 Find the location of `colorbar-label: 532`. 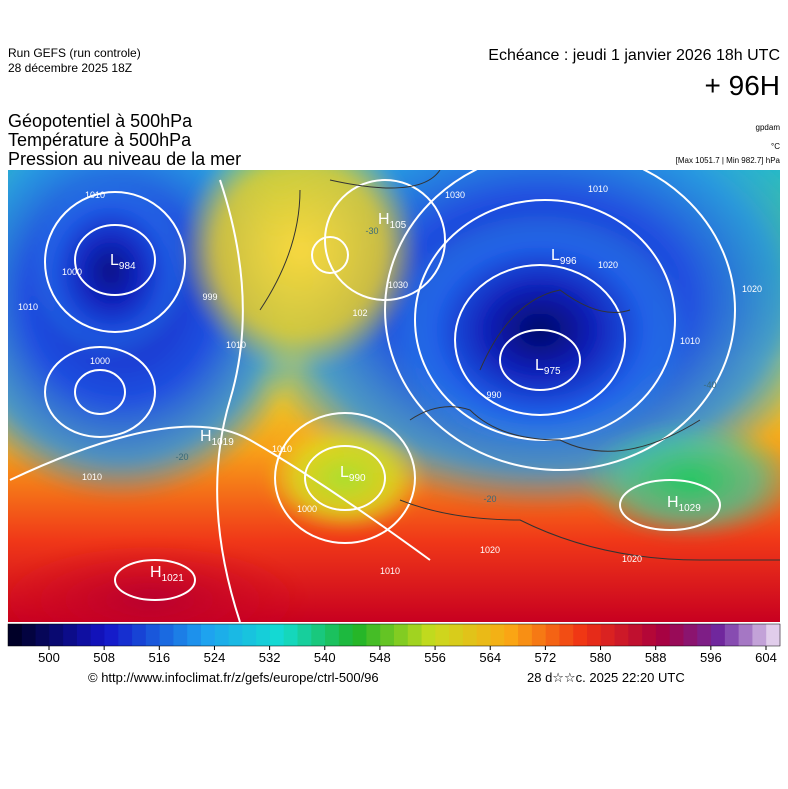

colorbar-label: 532 is located at coordinates (270, 657).